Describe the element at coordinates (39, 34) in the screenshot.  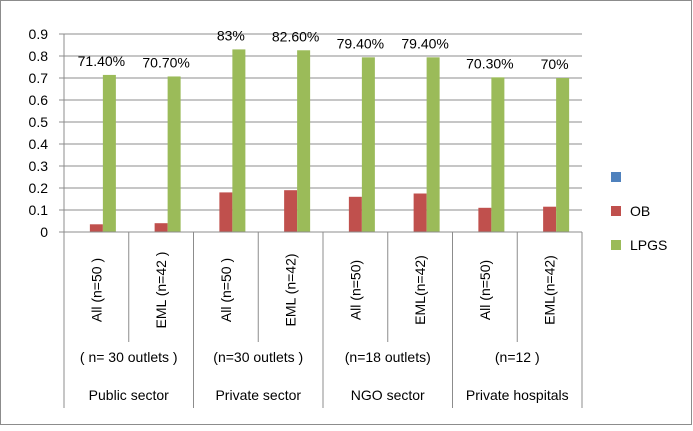
I see `y-tick-label: 0.9` at that location.